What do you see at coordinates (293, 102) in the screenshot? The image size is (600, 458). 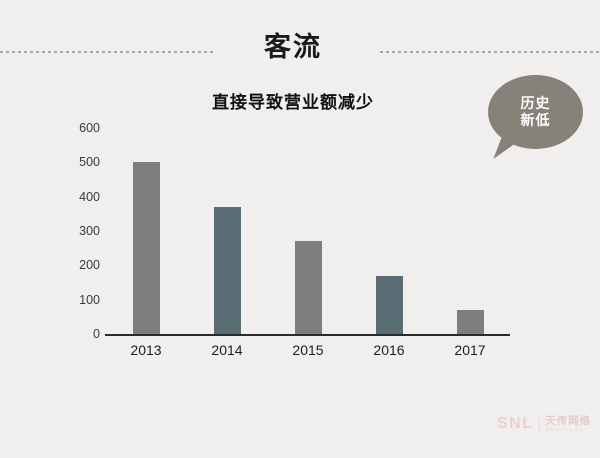 I see `chart-title: 直接导致营业额减少` at bounding box center [293, 102].